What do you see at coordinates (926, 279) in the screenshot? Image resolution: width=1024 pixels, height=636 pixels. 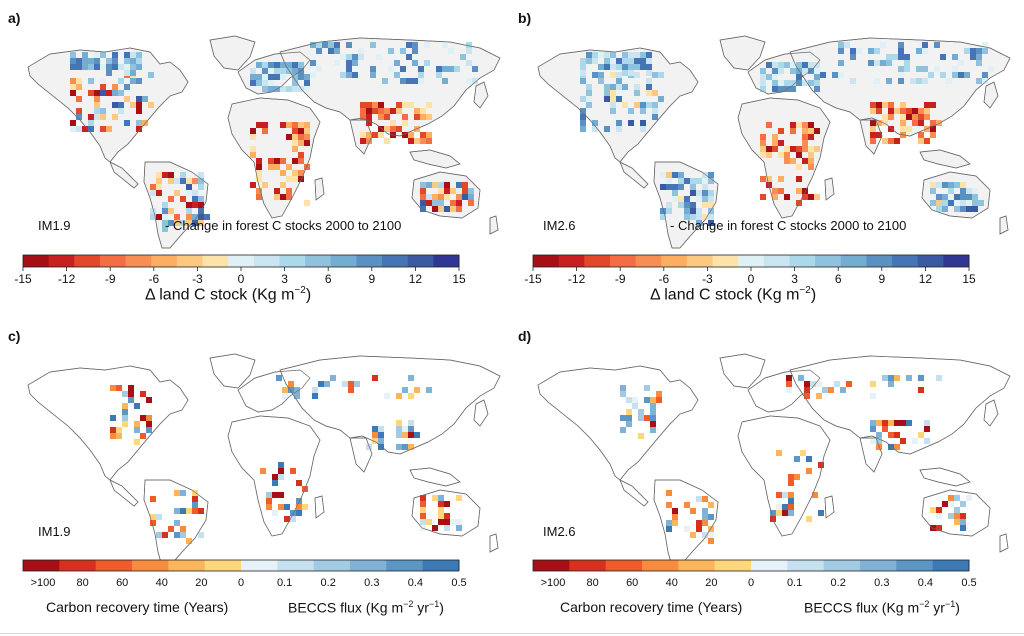 I see `colorbar-tick-label: 12` at bounding box center [926, 279].